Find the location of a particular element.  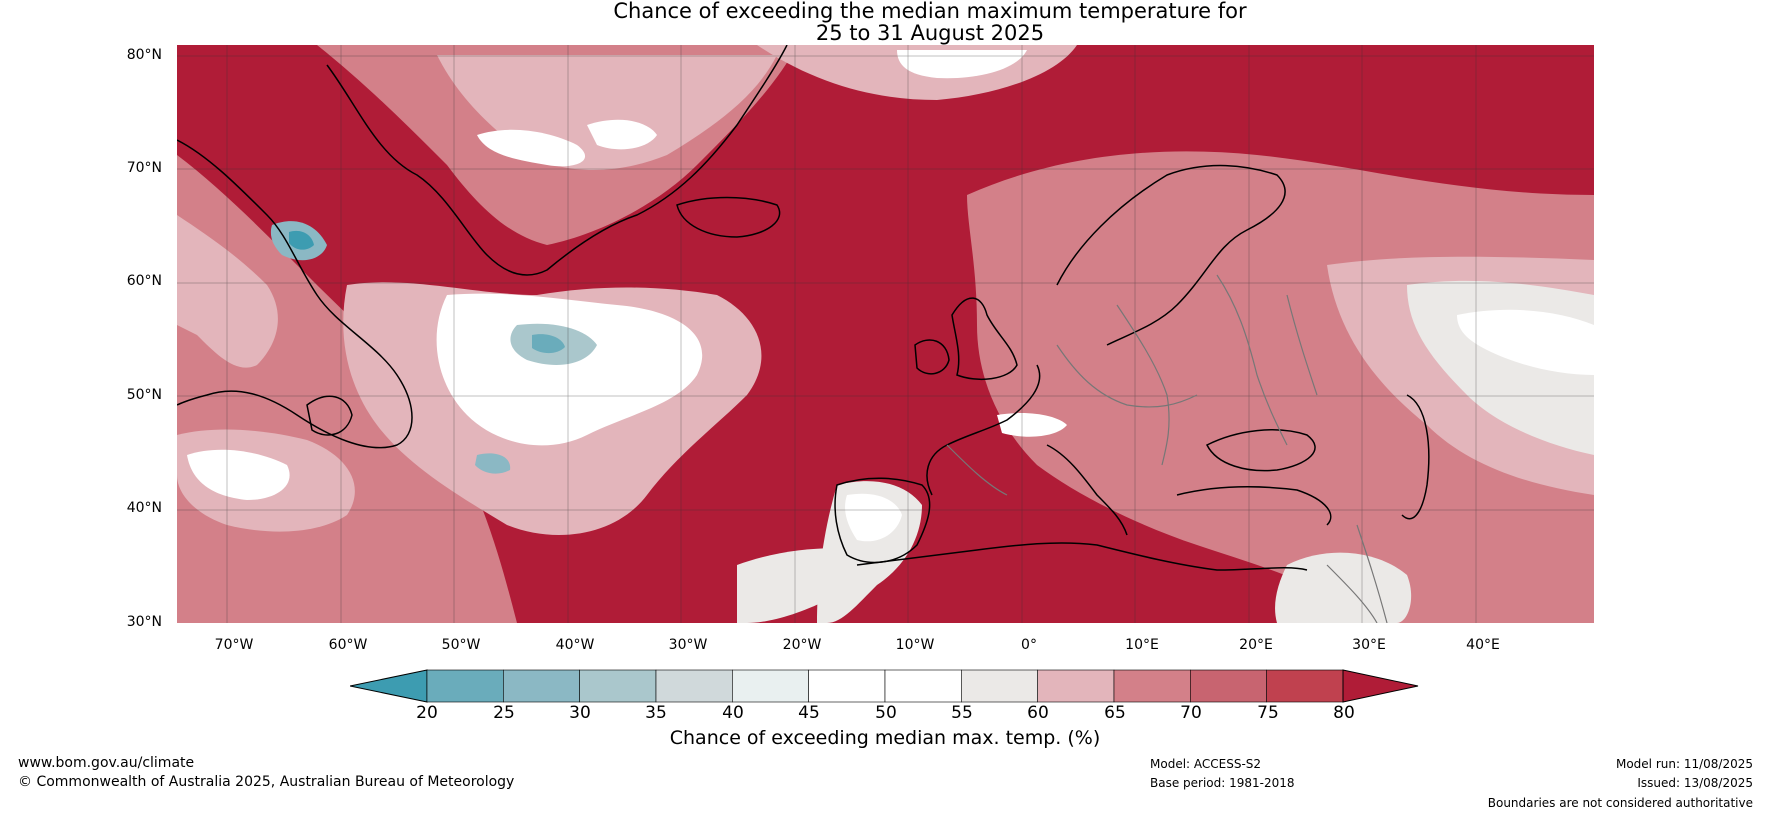

lon-label-20e: 20°E is located at coordinates (1256, 645).